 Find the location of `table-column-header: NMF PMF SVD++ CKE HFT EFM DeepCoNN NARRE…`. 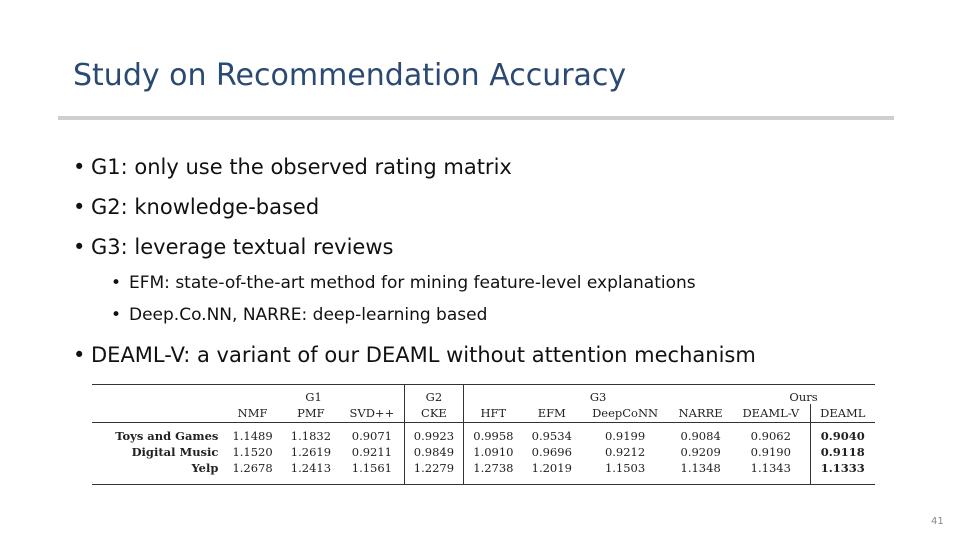

table-column-header: NMF PMF SVD++ CKE HFT EFM DeepCoNN NARRE… is located at coordinates (483, 413).